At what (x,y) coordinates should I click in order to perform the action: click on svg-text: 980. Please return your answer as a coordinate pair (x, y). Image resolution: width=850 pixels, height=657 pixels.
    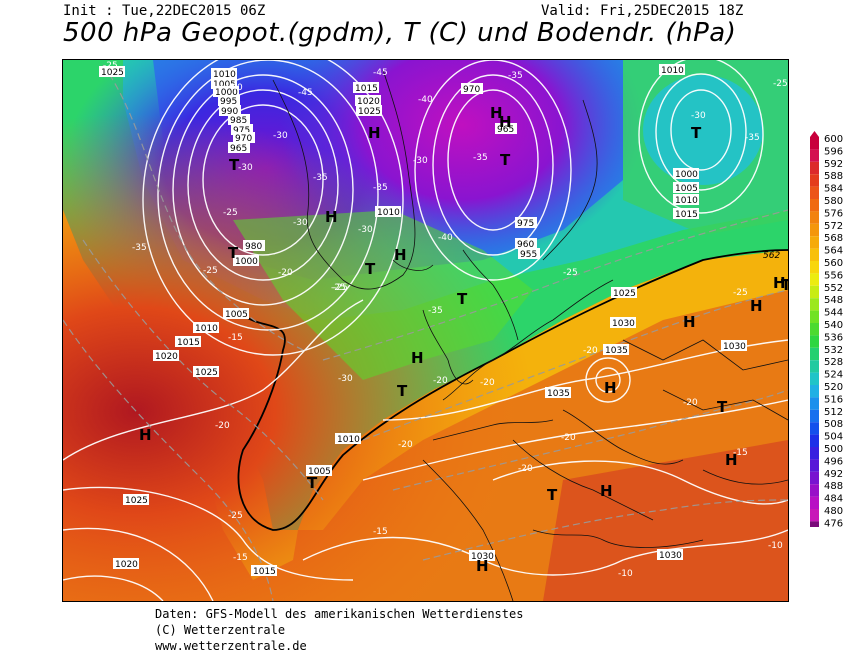
    Looking at the image, I should click on (253, 247).